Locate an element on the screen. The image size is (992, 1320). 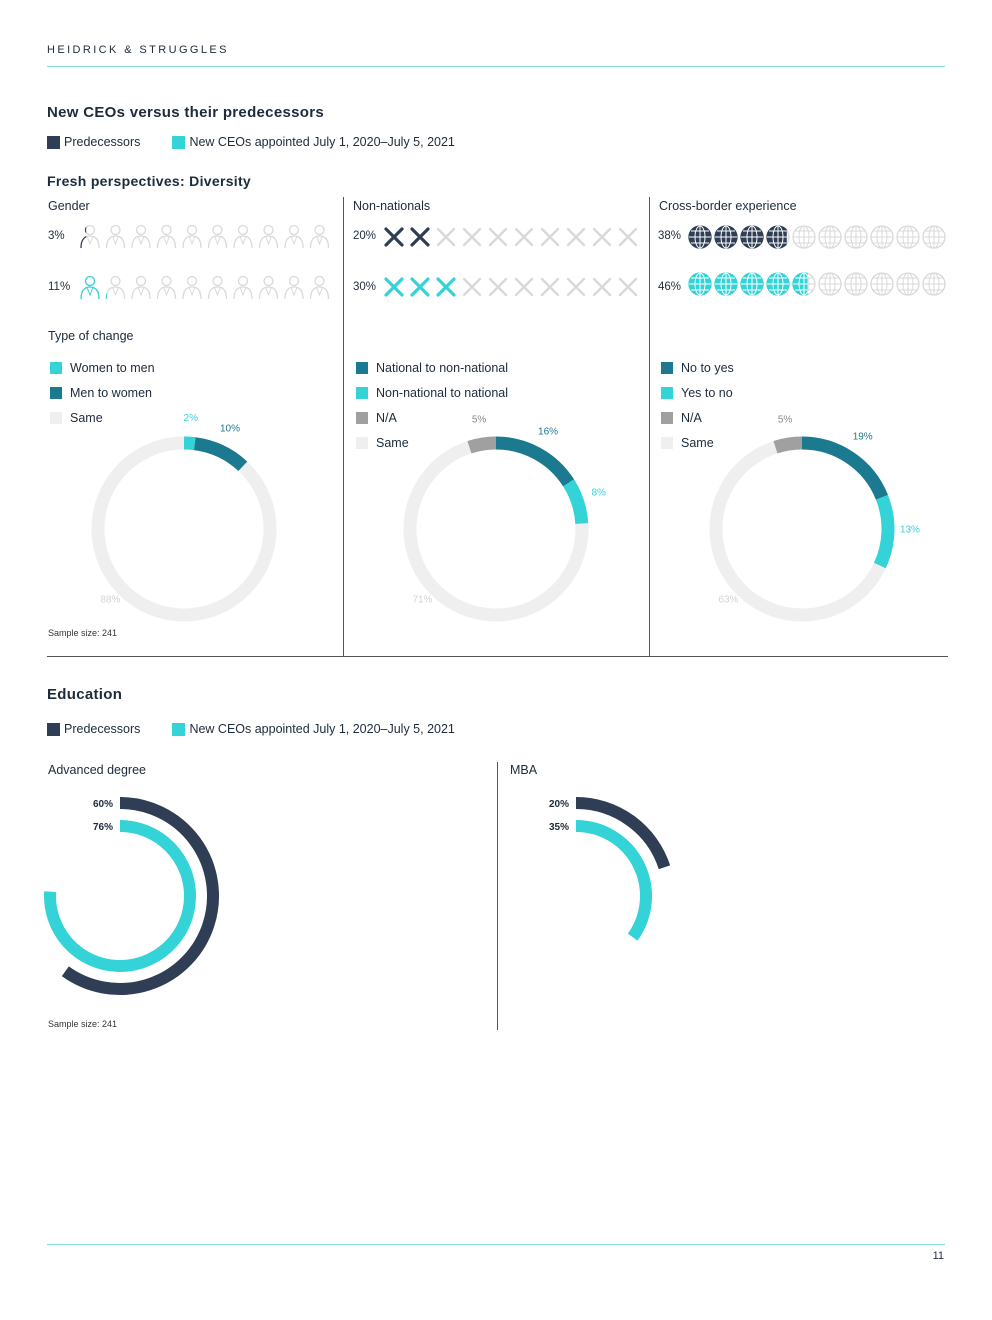
nonnationals-title: Non-nationals is located at coordinates (392, 206).